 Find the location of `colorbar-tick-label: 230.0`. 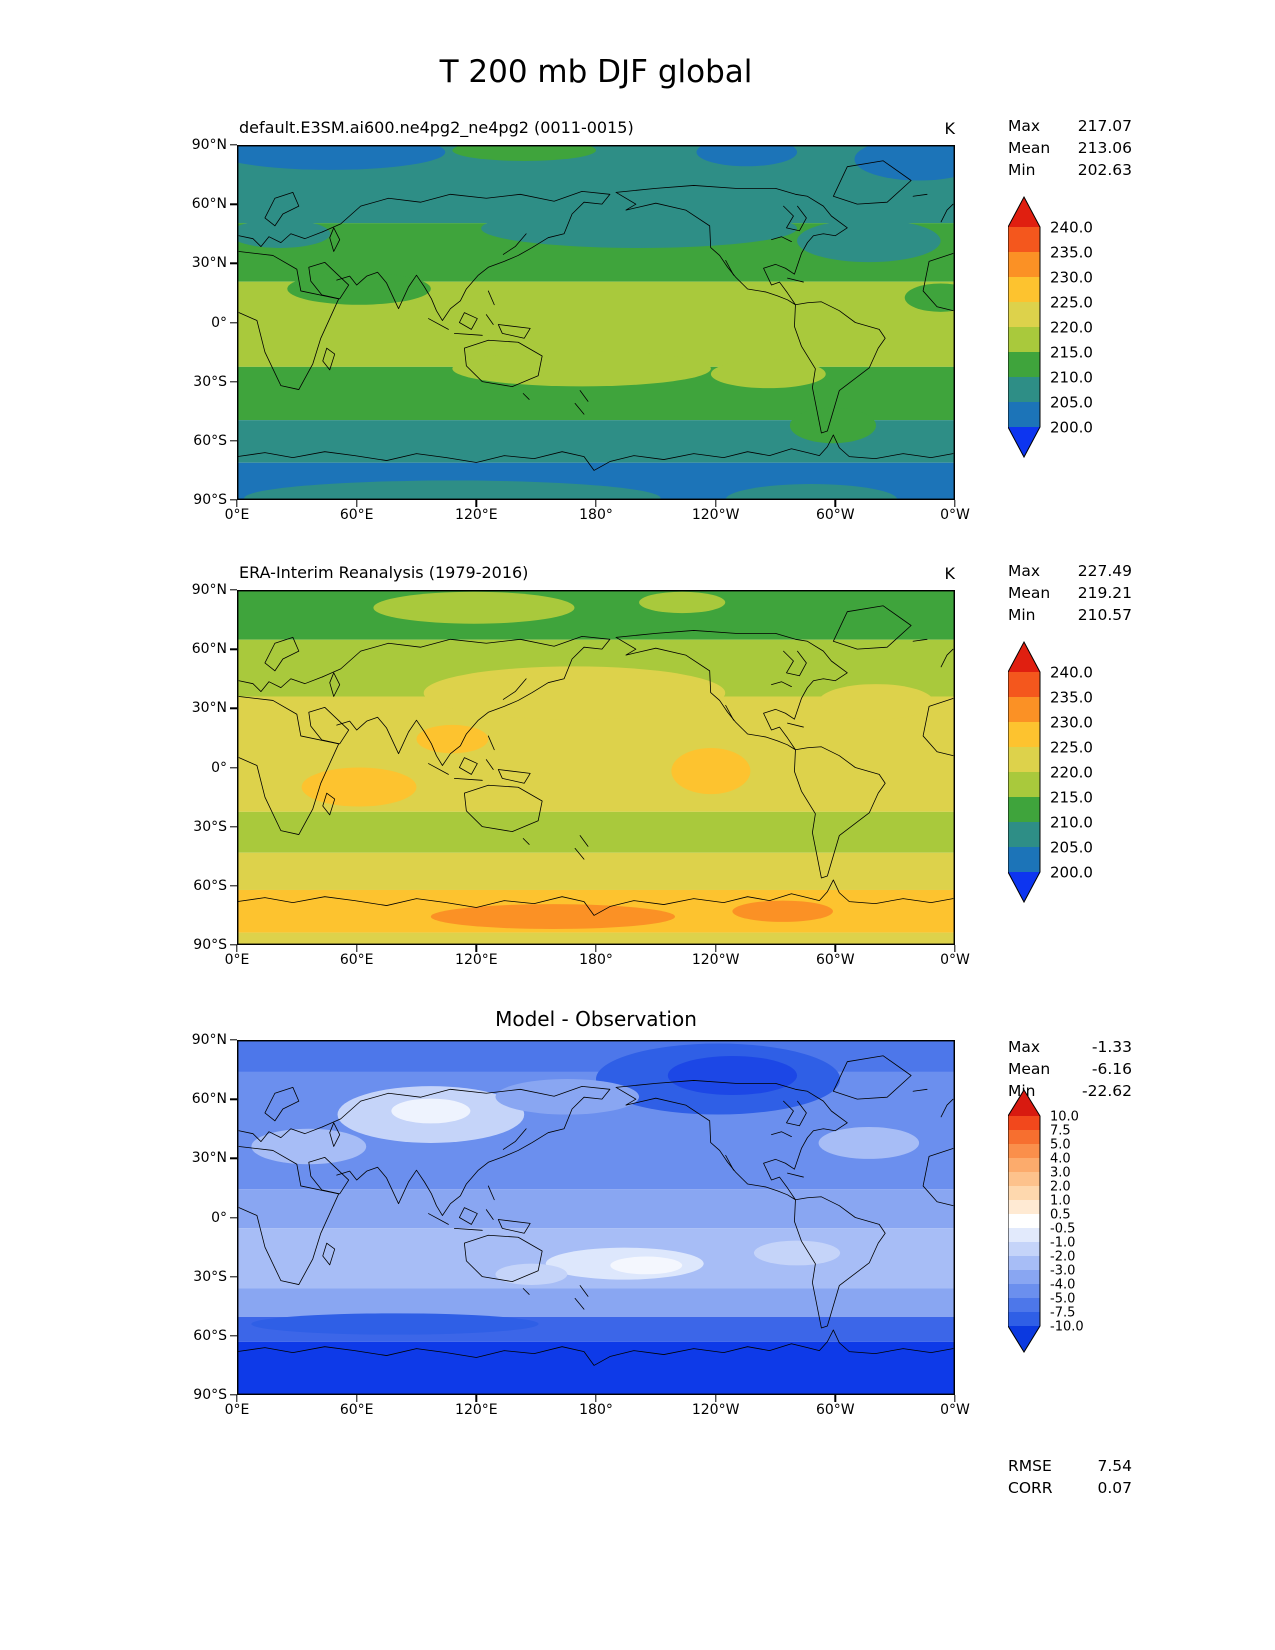

colorbar-tick-label: 230.0 is located at coordinates (1071, 722).